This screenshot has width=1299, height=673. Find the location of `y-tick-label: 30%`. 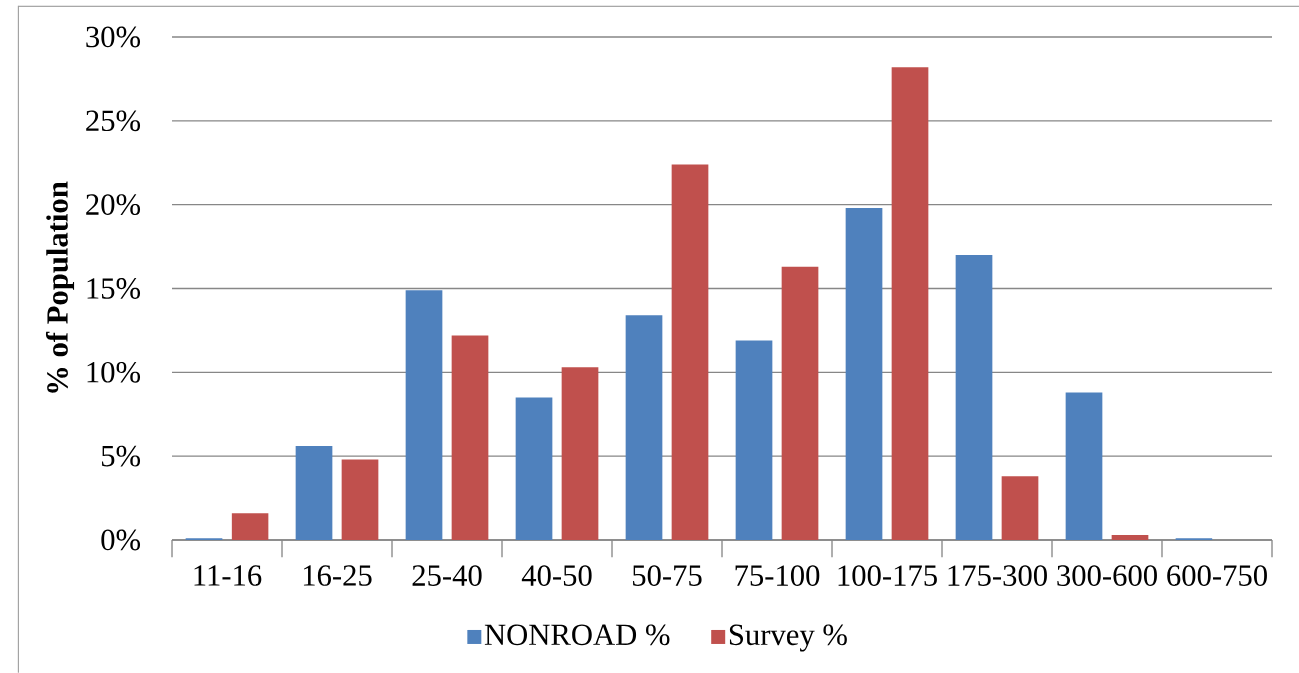

y-tick-label: 30% is located at coordinates (113, 37).